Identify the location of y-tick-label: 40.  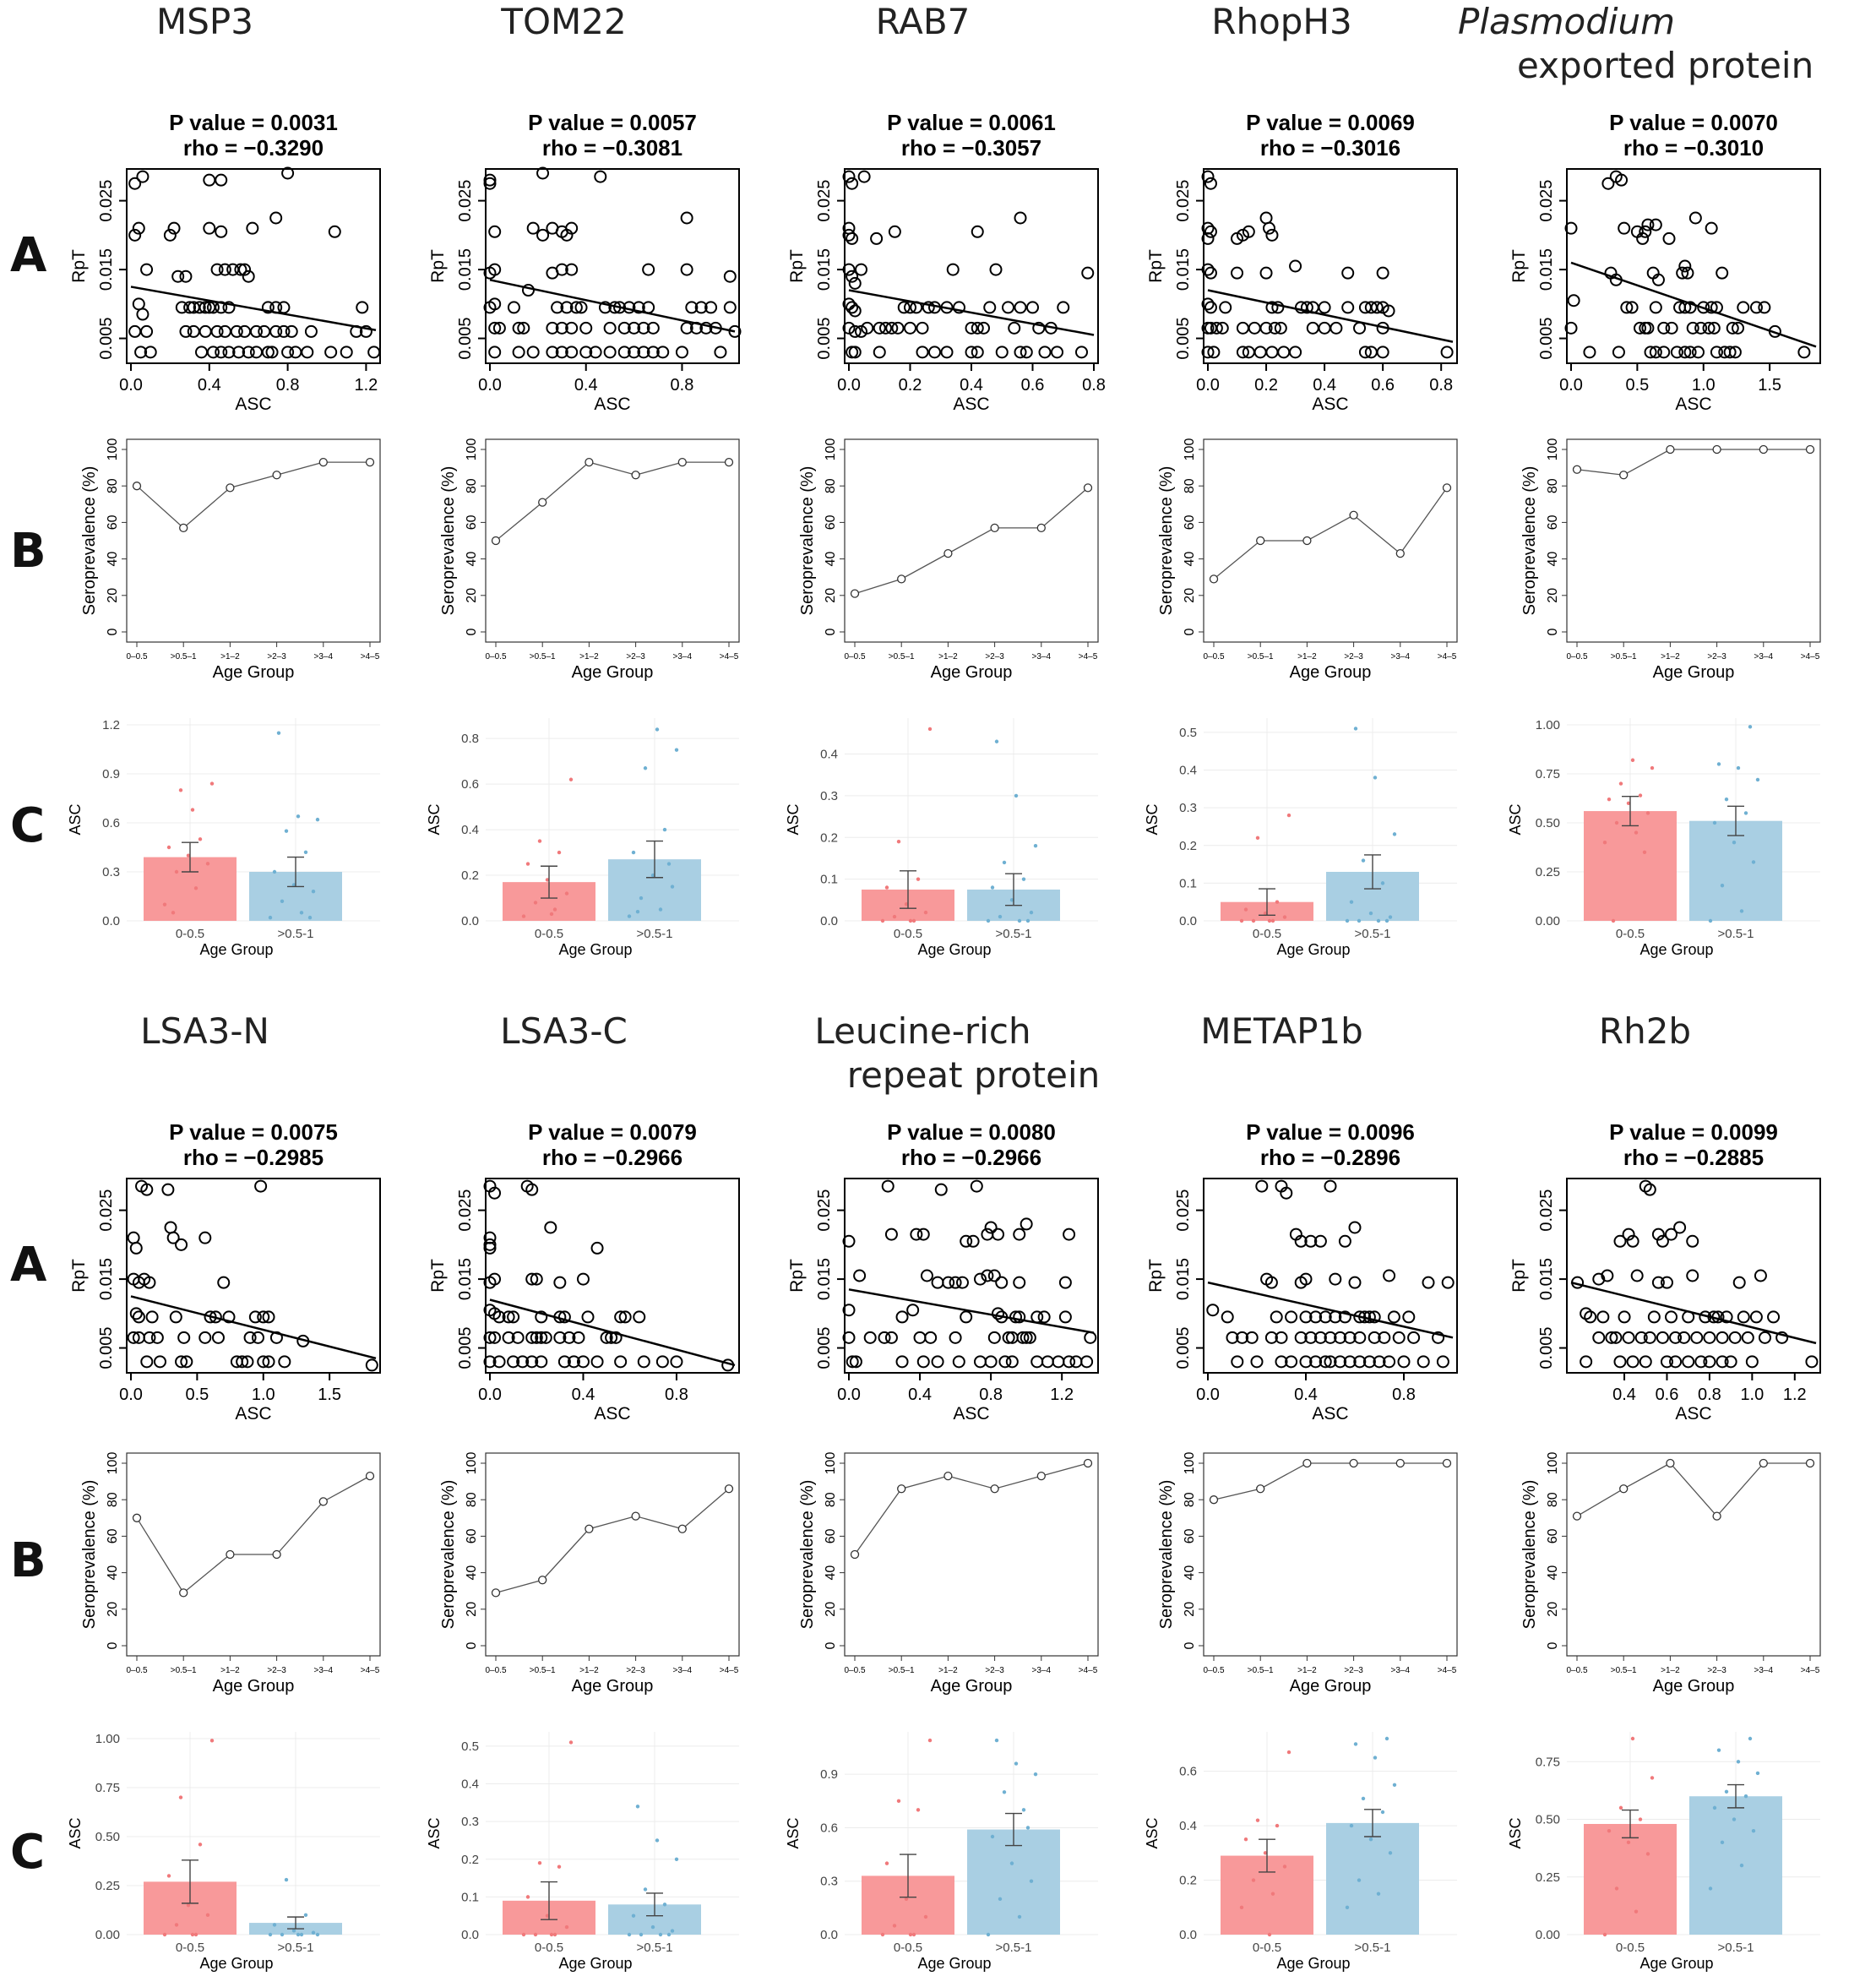
(831, 559).